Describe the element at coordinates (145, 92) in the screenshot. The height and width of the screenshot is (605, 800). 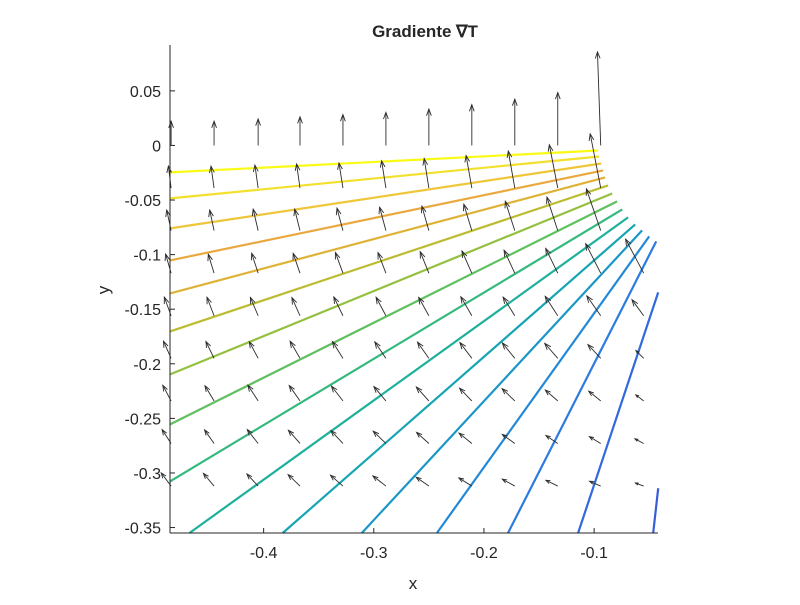
I see `y-tick-label: 0.05` at that location.